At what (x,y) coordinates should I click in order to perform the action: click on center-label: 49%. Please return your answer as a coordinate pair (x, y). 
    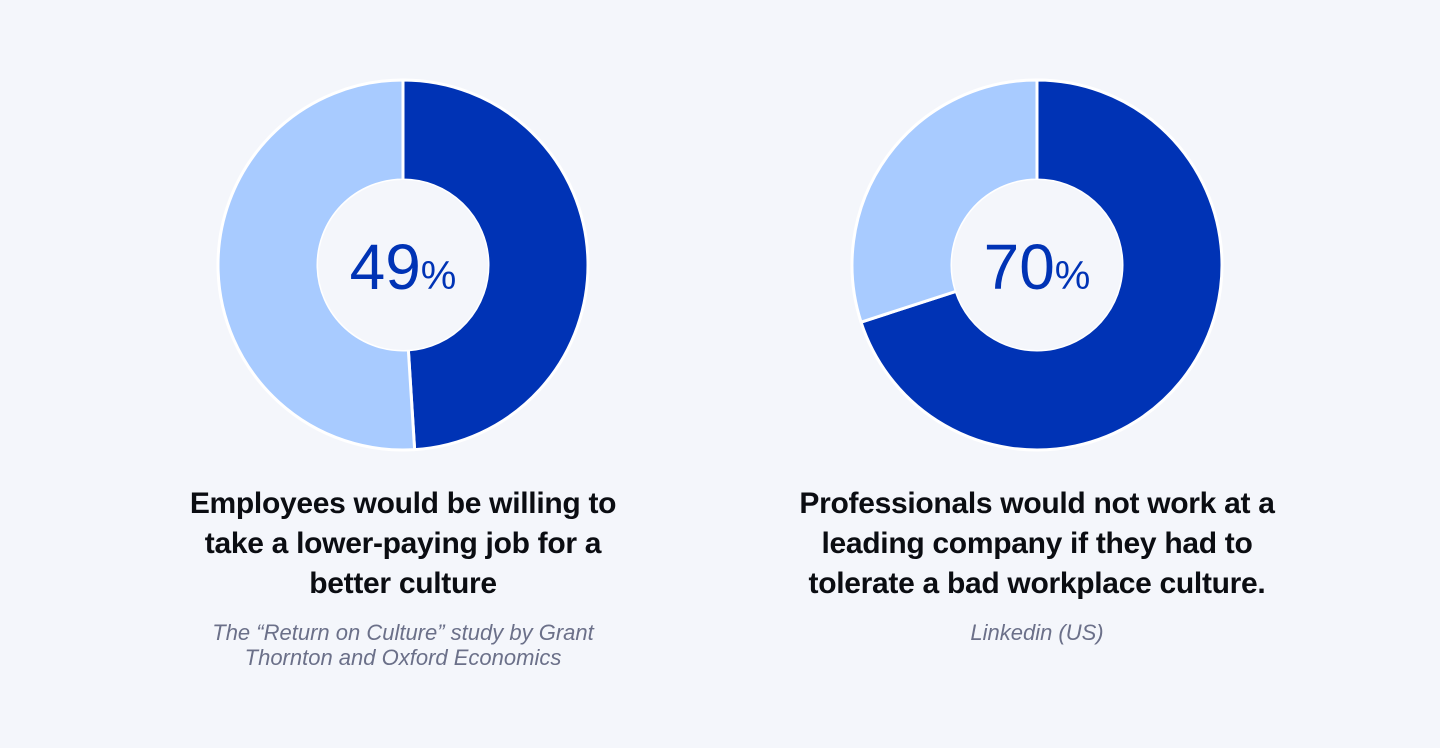
    Looking at the image, I should click on (403, 267).